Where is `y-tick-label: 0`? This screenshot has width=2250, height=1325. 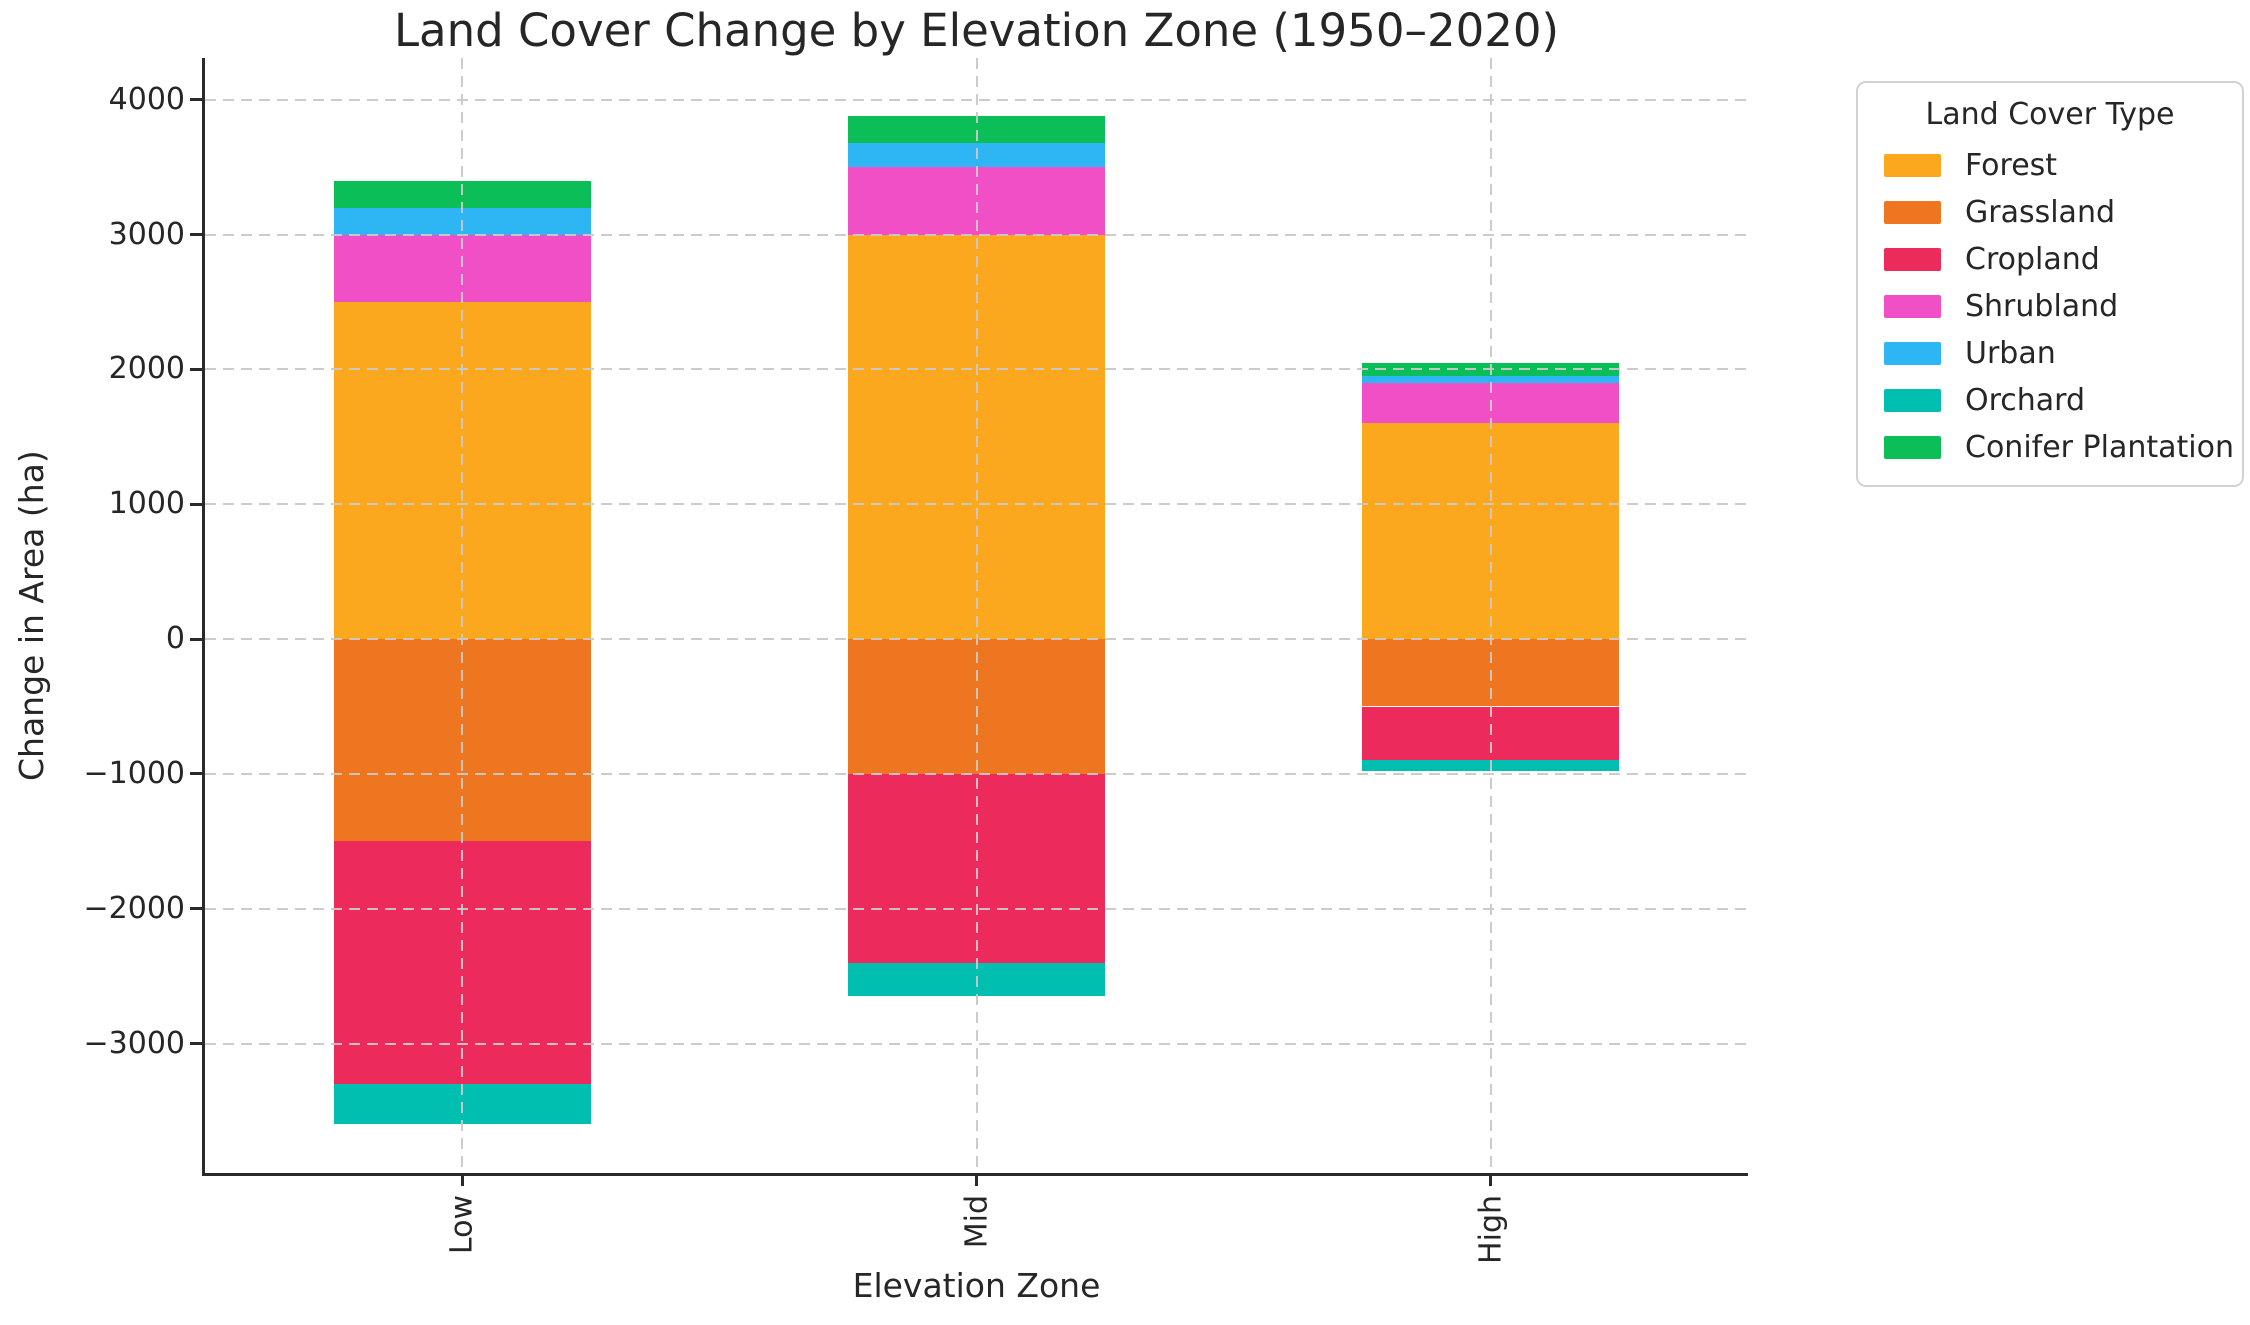
y-tick-label: 0 is located at coordinates (175, 639).